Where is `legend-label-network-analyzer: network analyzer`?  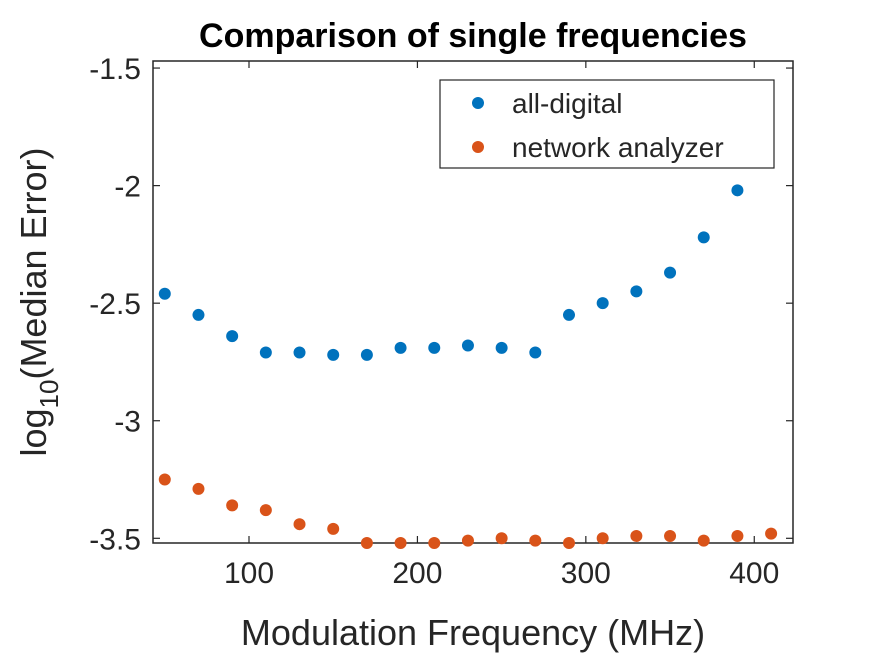
legend-label-network-analyzer: network analyzer is located at coordinates (618, 147).